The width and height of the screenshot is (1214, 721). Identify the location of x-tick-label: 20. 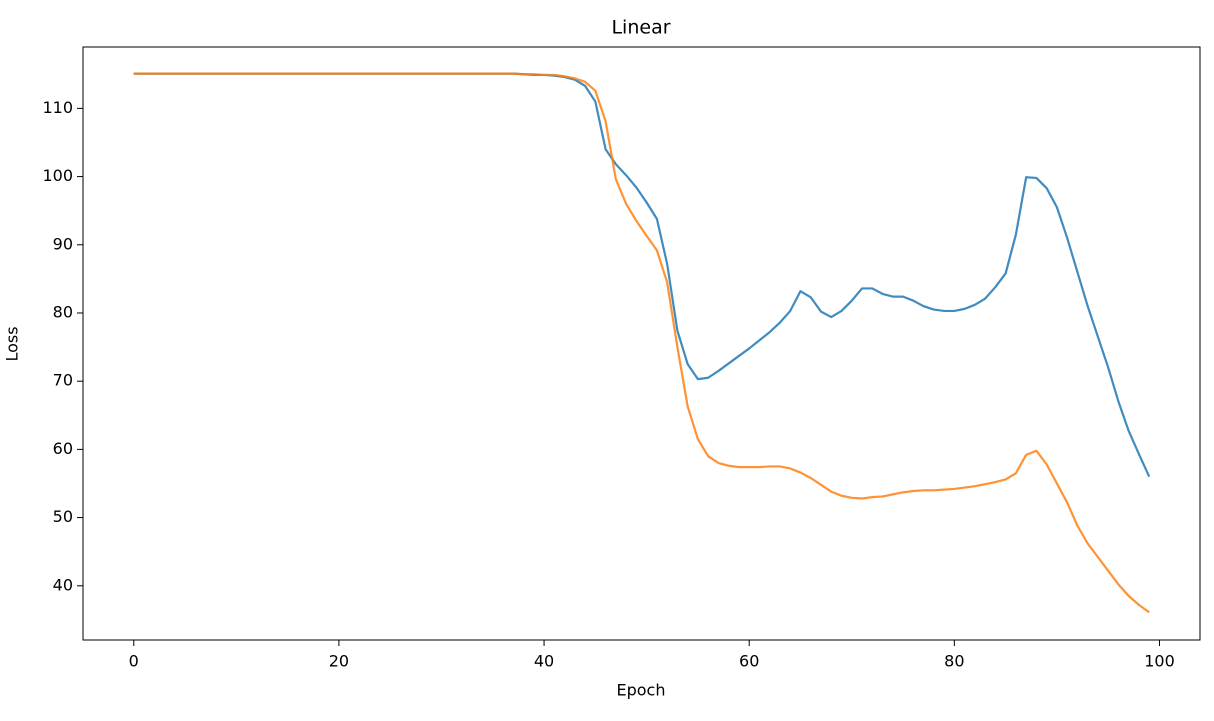
(339, 661).